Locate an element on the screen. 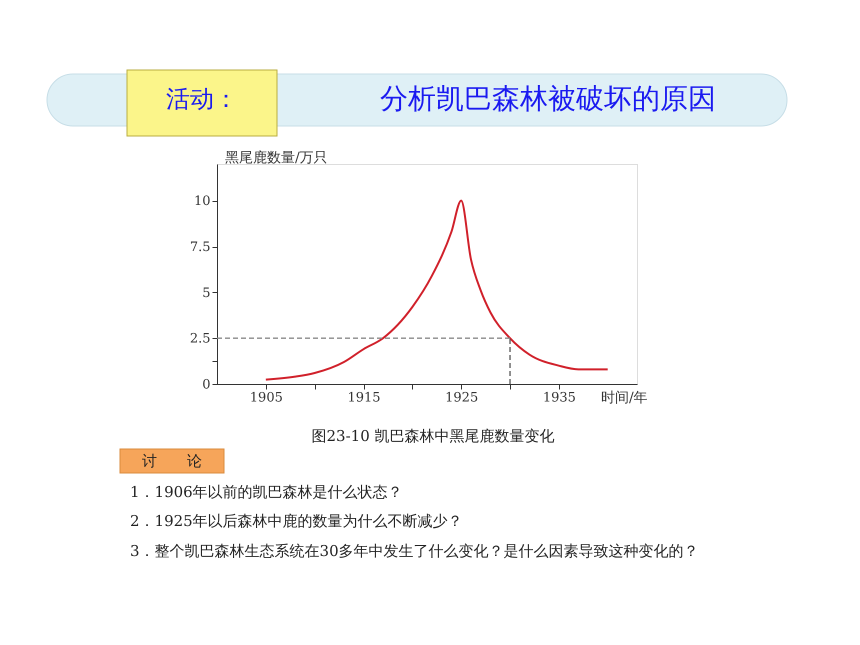 This screenshot has height=645, width=860. x-tick-label: 1925 is located at coordinates (461, 398).